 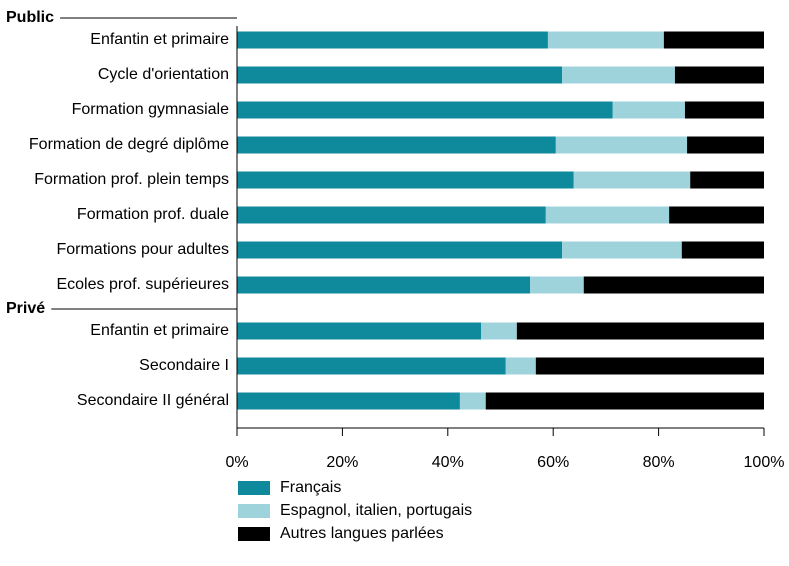 What do you see at coordinates (131, 179) in the screenshot?
I see `y-tick-label: Formation prof. plein temps` at bounding box center [131, 179].